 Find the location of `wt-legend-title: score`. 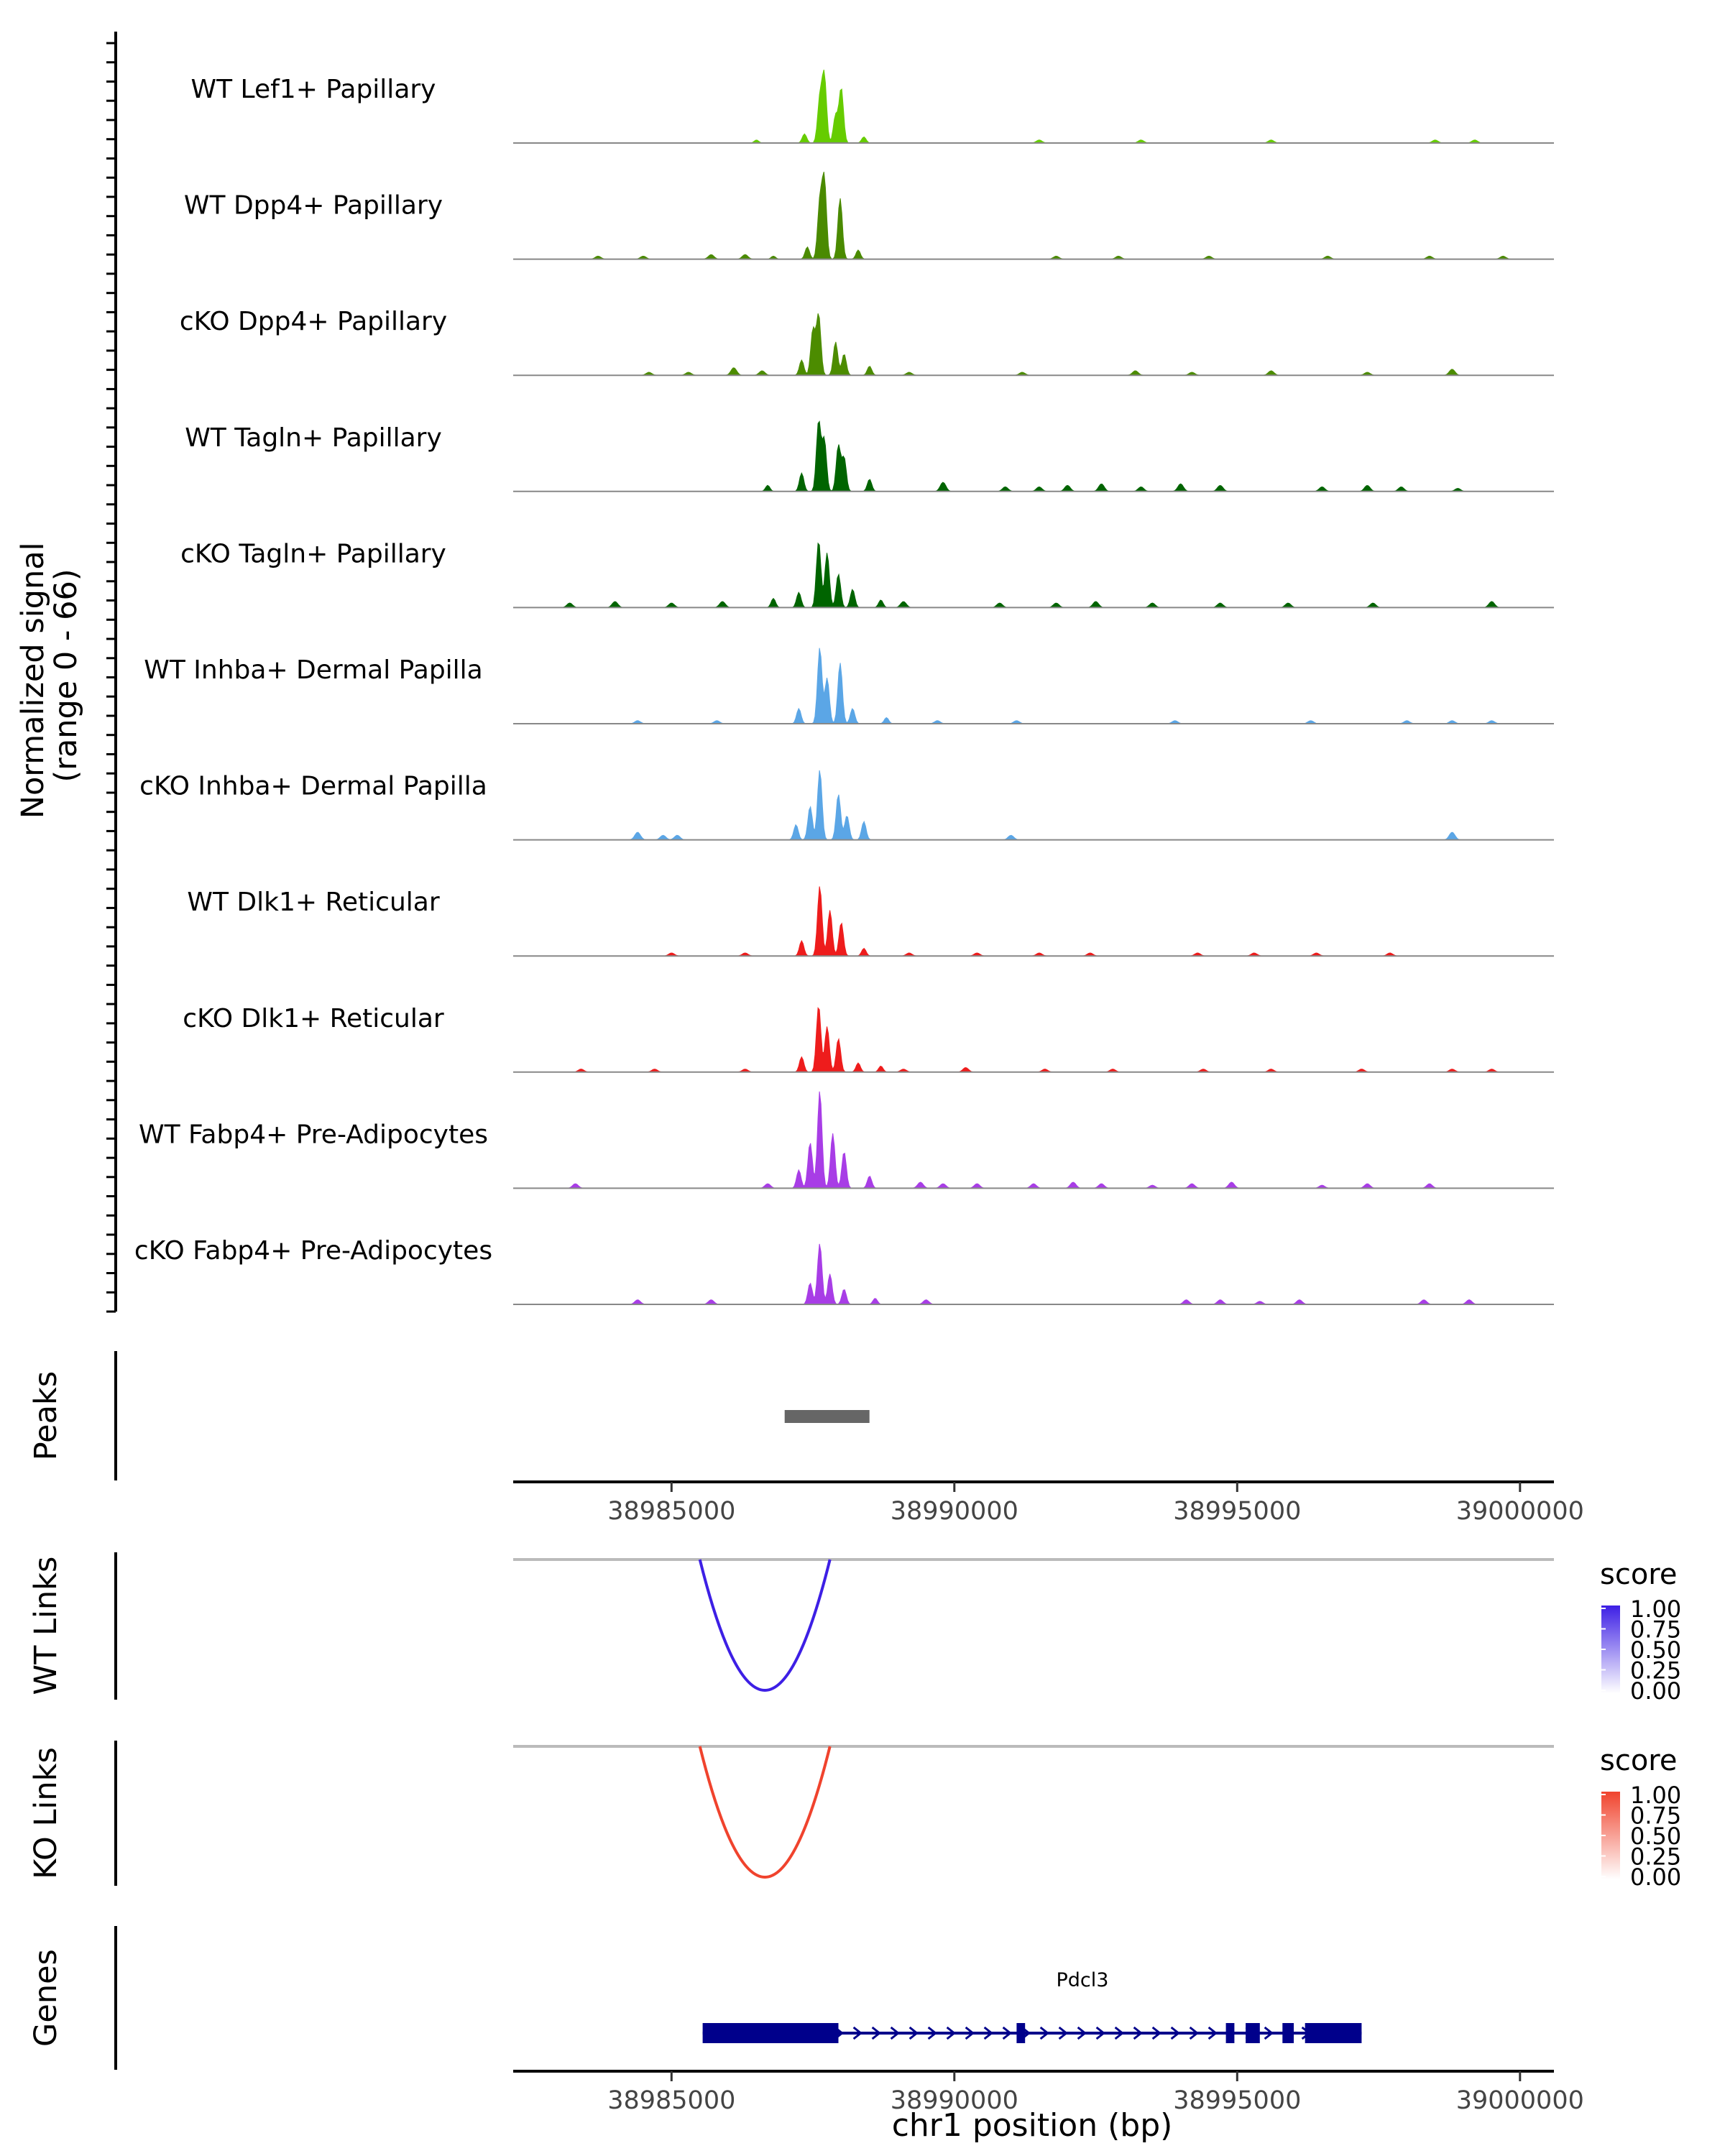

wt-legend-title: score is located at coordinates (1638, 1574).